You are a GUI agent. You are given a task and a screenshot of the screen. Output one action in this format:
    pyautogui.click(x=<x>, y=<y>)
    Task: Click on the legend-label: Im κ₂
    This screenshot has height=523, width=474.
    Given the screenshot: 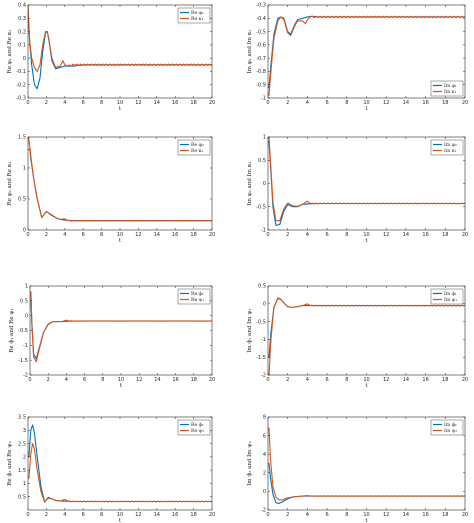 What is the action you would take?
    pyautogui.click(x=450, y=151)
    